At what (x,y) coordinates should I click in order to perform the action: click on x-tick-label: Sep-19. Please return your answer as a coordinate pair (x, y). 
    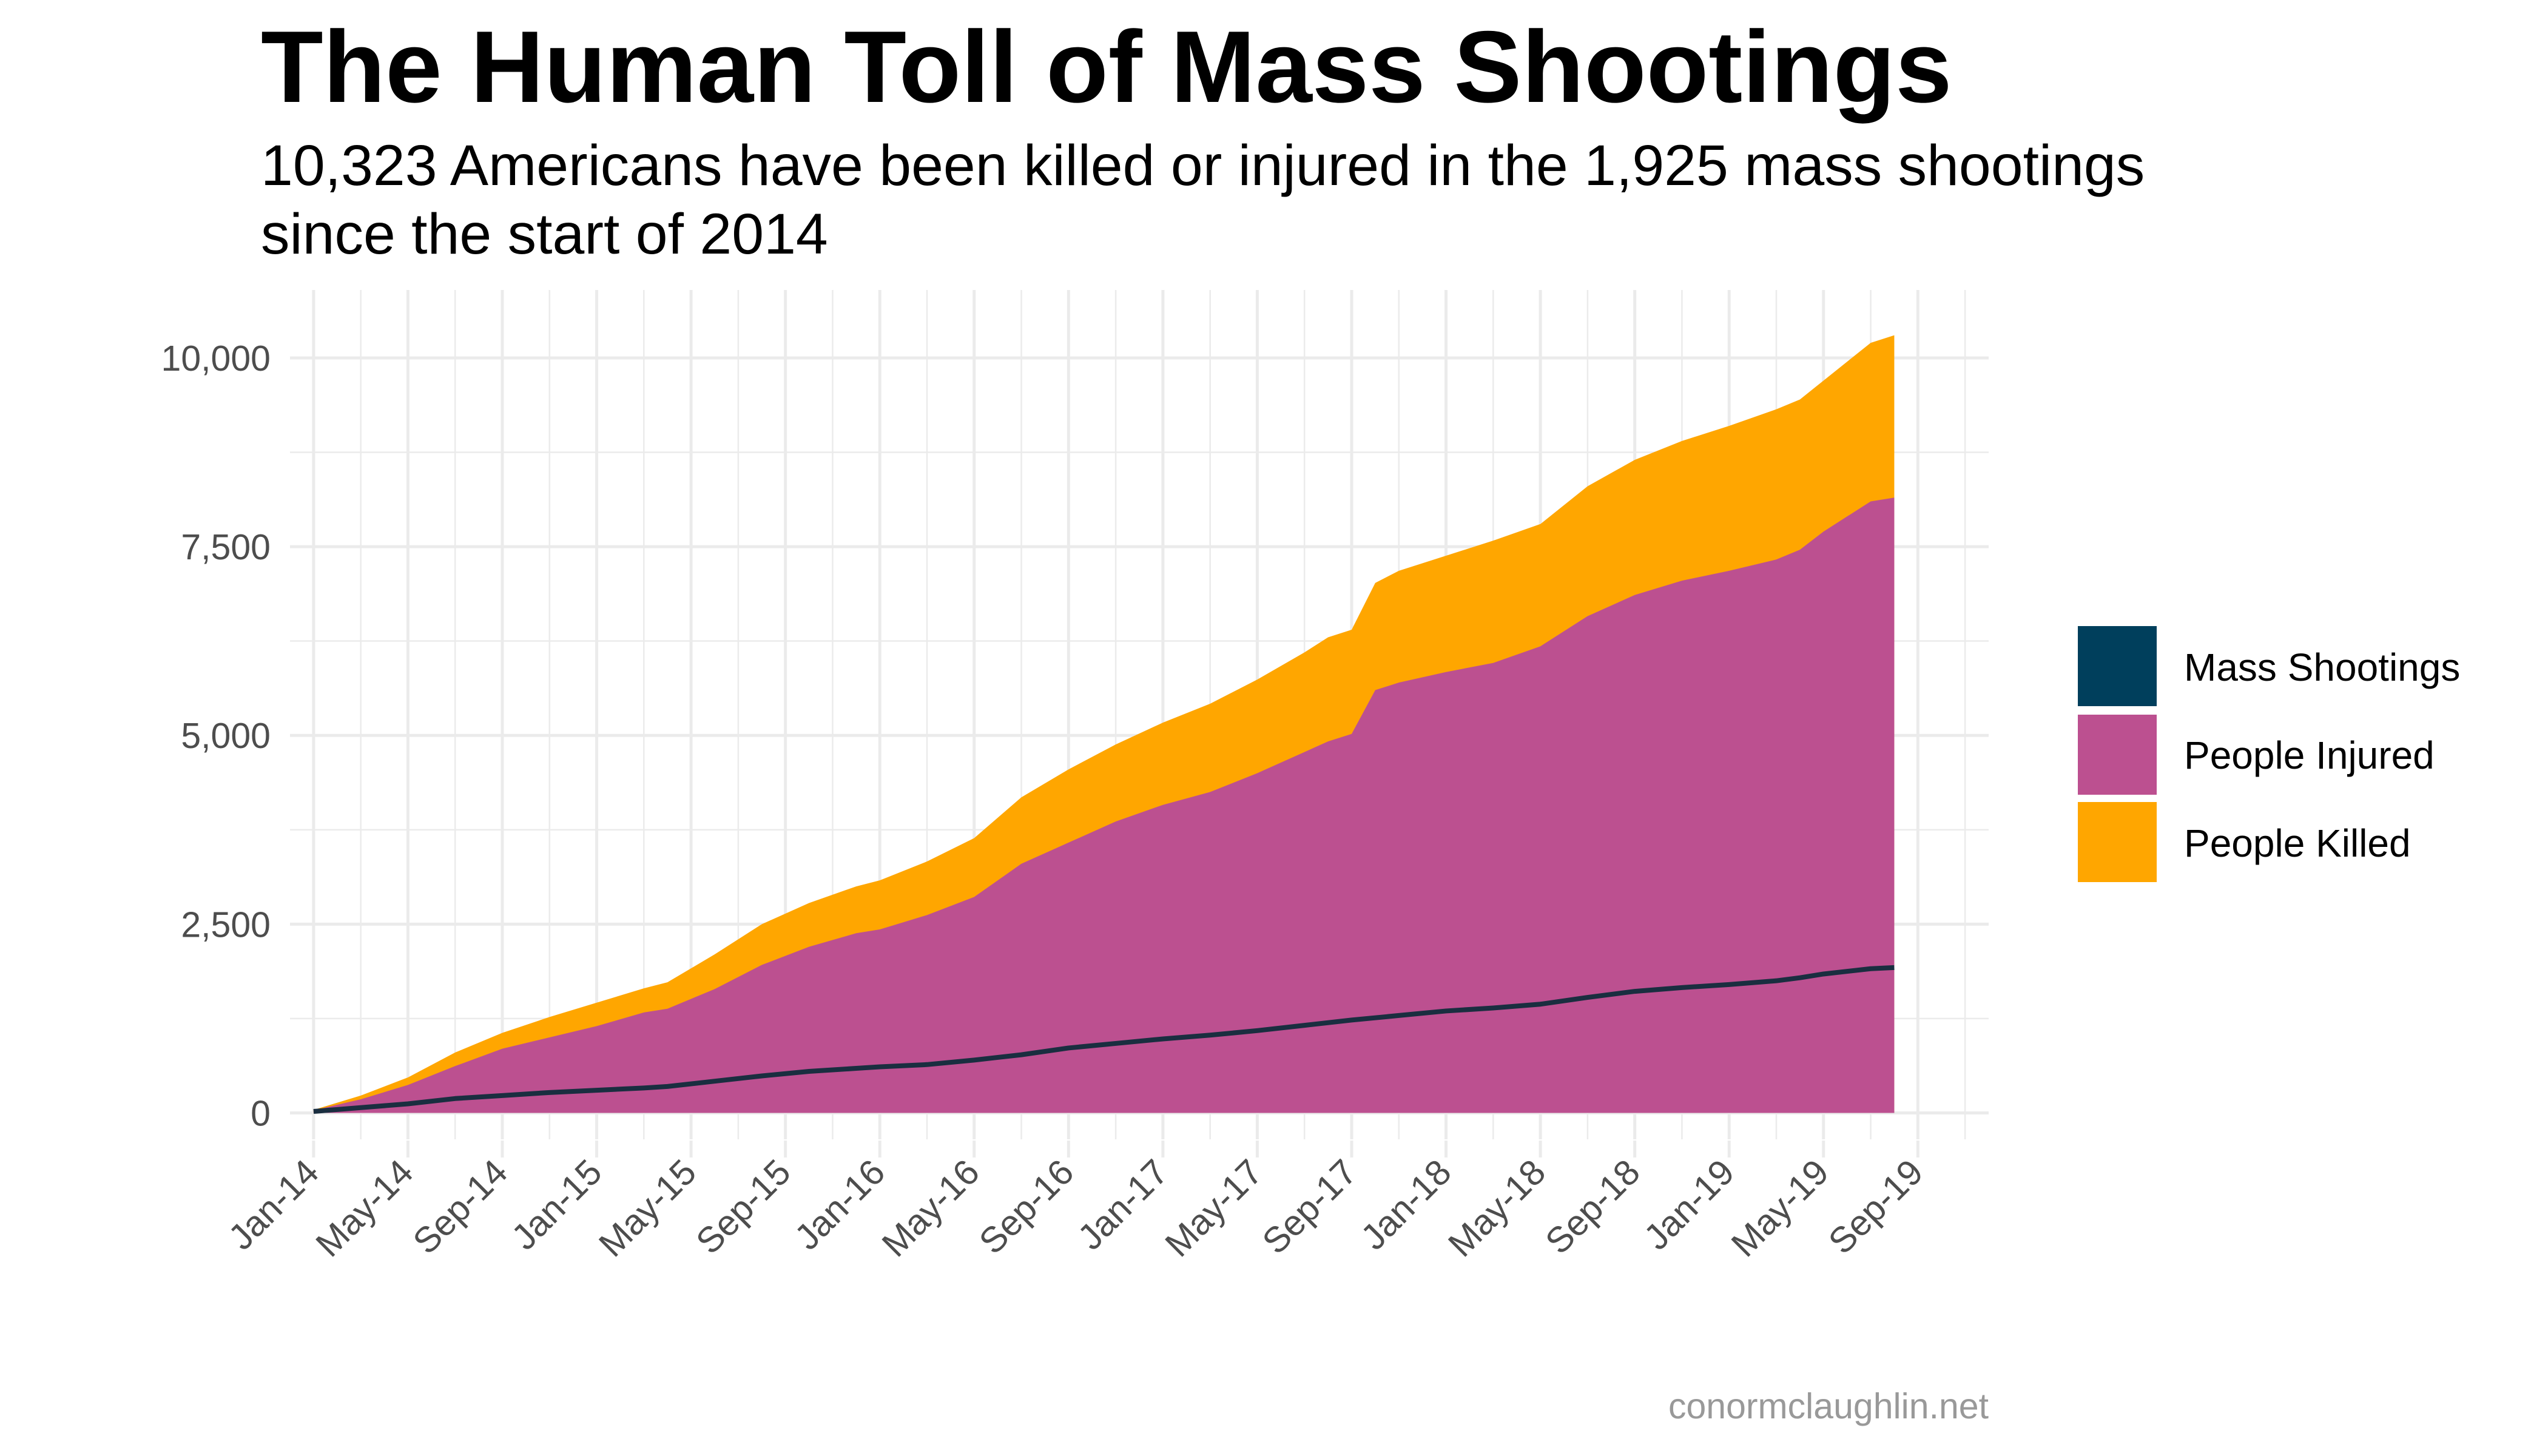
    Looking at the image, I should click on (1875, 1207).